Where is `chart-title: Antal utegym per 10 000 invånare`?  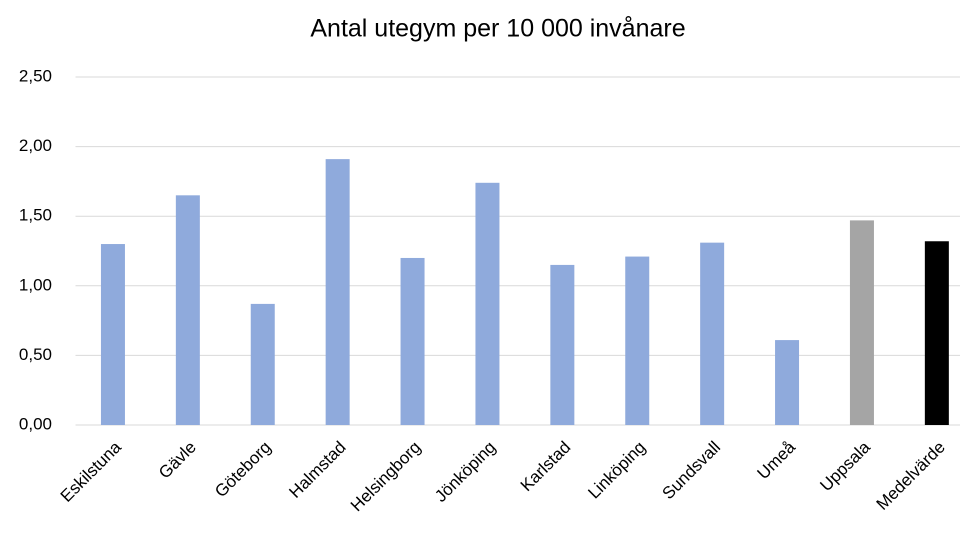 chart-title: Antal utegym per 10 000 invånare is located at coordinates (497, 29).